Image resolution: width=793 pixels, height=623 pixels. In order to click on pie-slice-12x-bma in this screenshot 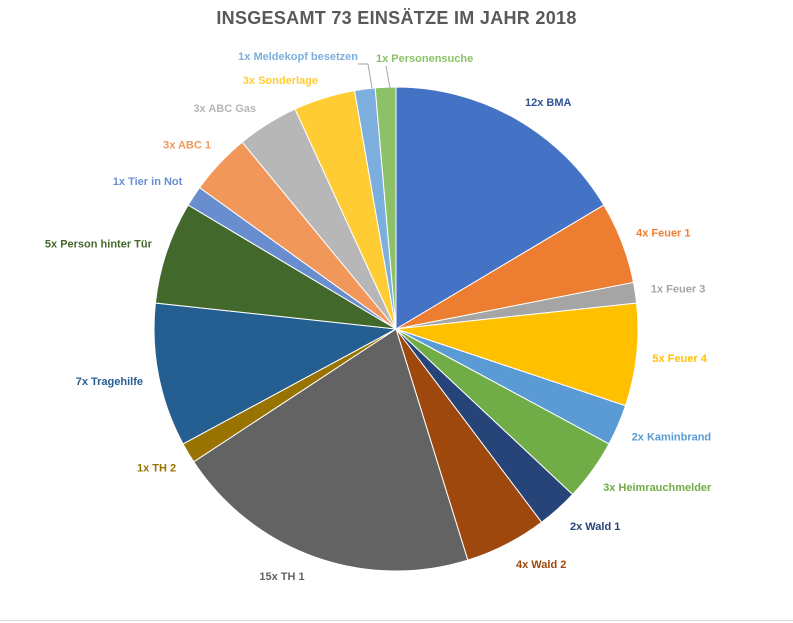, I will do `click(500, 208)`.